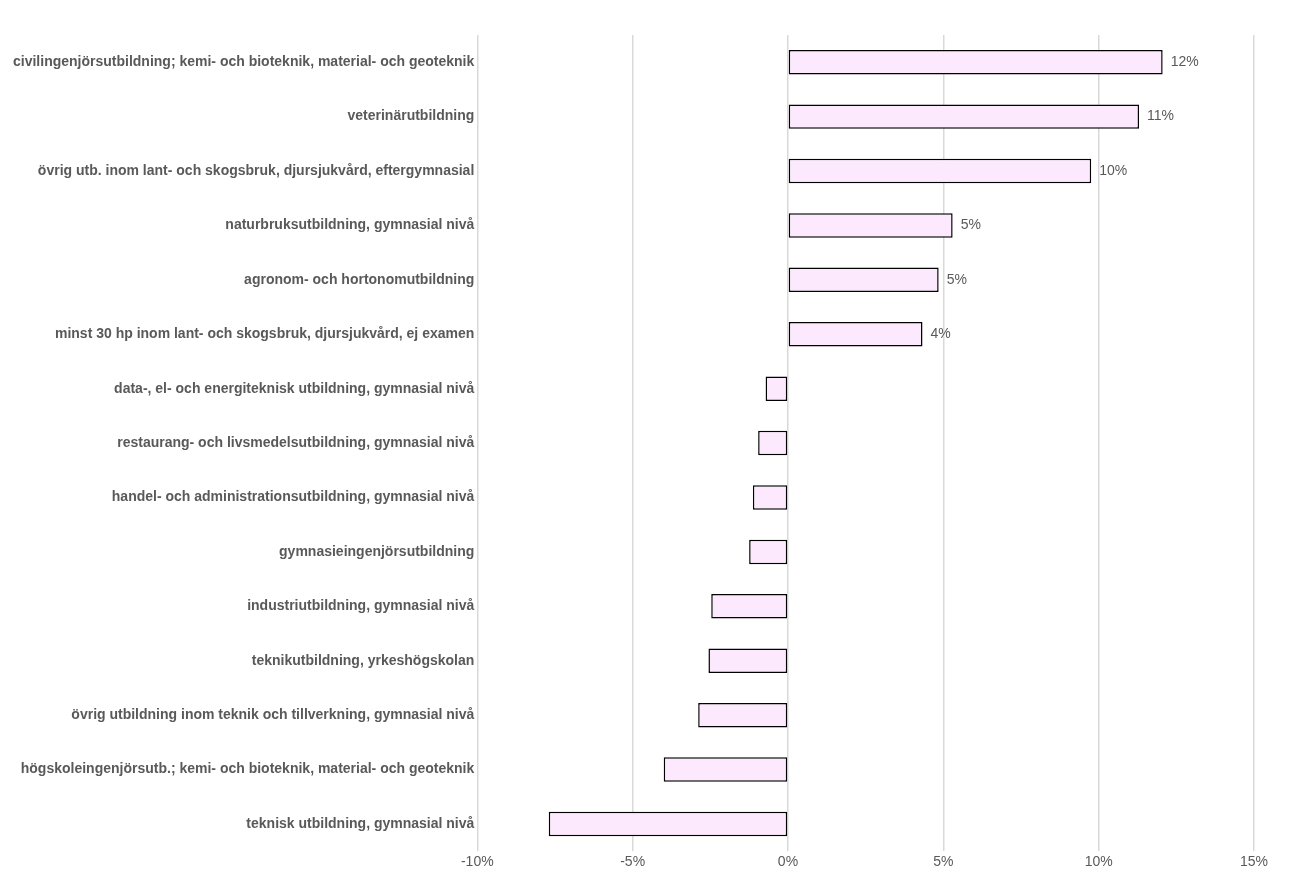 Image resolution: width=1294 pixels, height=884 pixels. What do you see at coordinates (477, 861) in the screenshot?
I see `x-tick-label: -10%` at bounding box center [477, 861].